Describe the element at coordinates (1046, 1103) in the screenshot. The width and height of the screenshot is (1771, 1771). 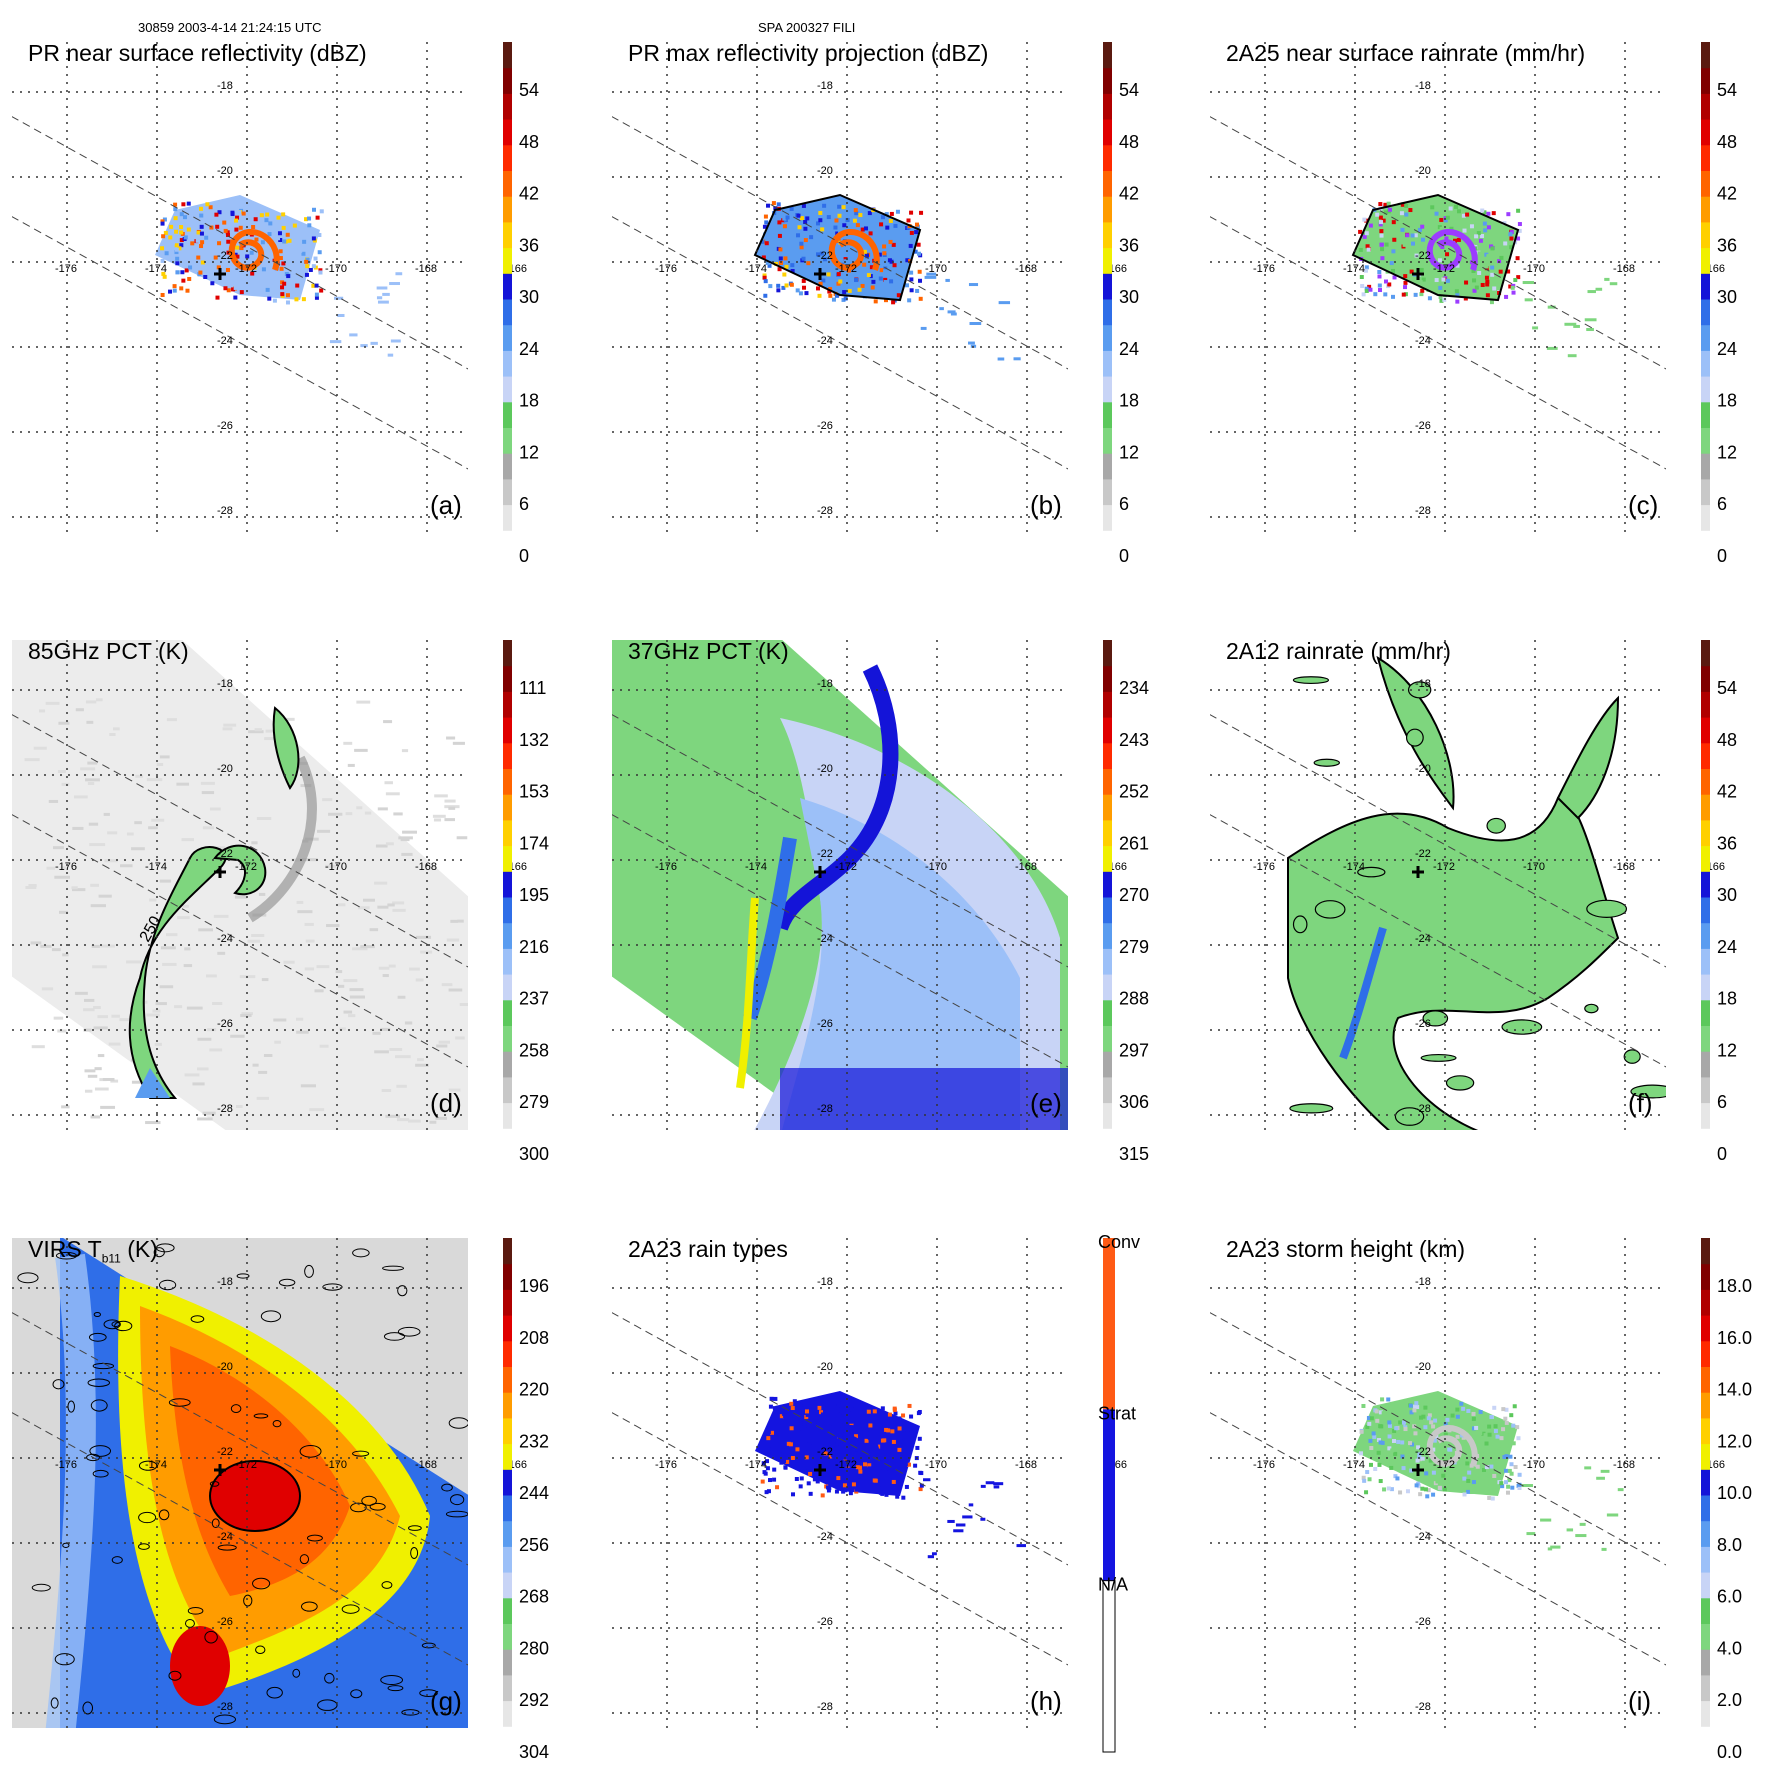
I see `panel-e-label: (e)` at that location.